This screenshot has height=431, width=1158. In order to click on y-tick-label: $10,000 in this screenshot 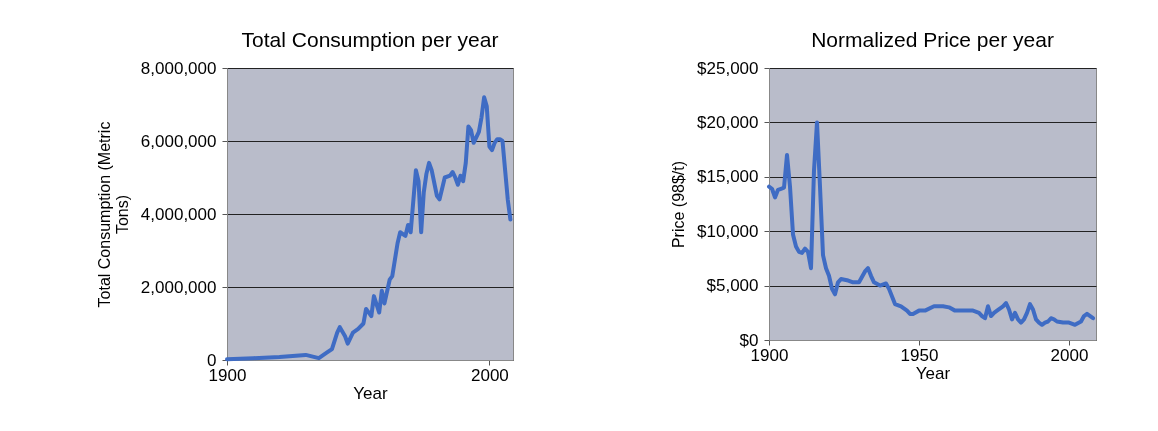, I will do `click(728, 231)`.